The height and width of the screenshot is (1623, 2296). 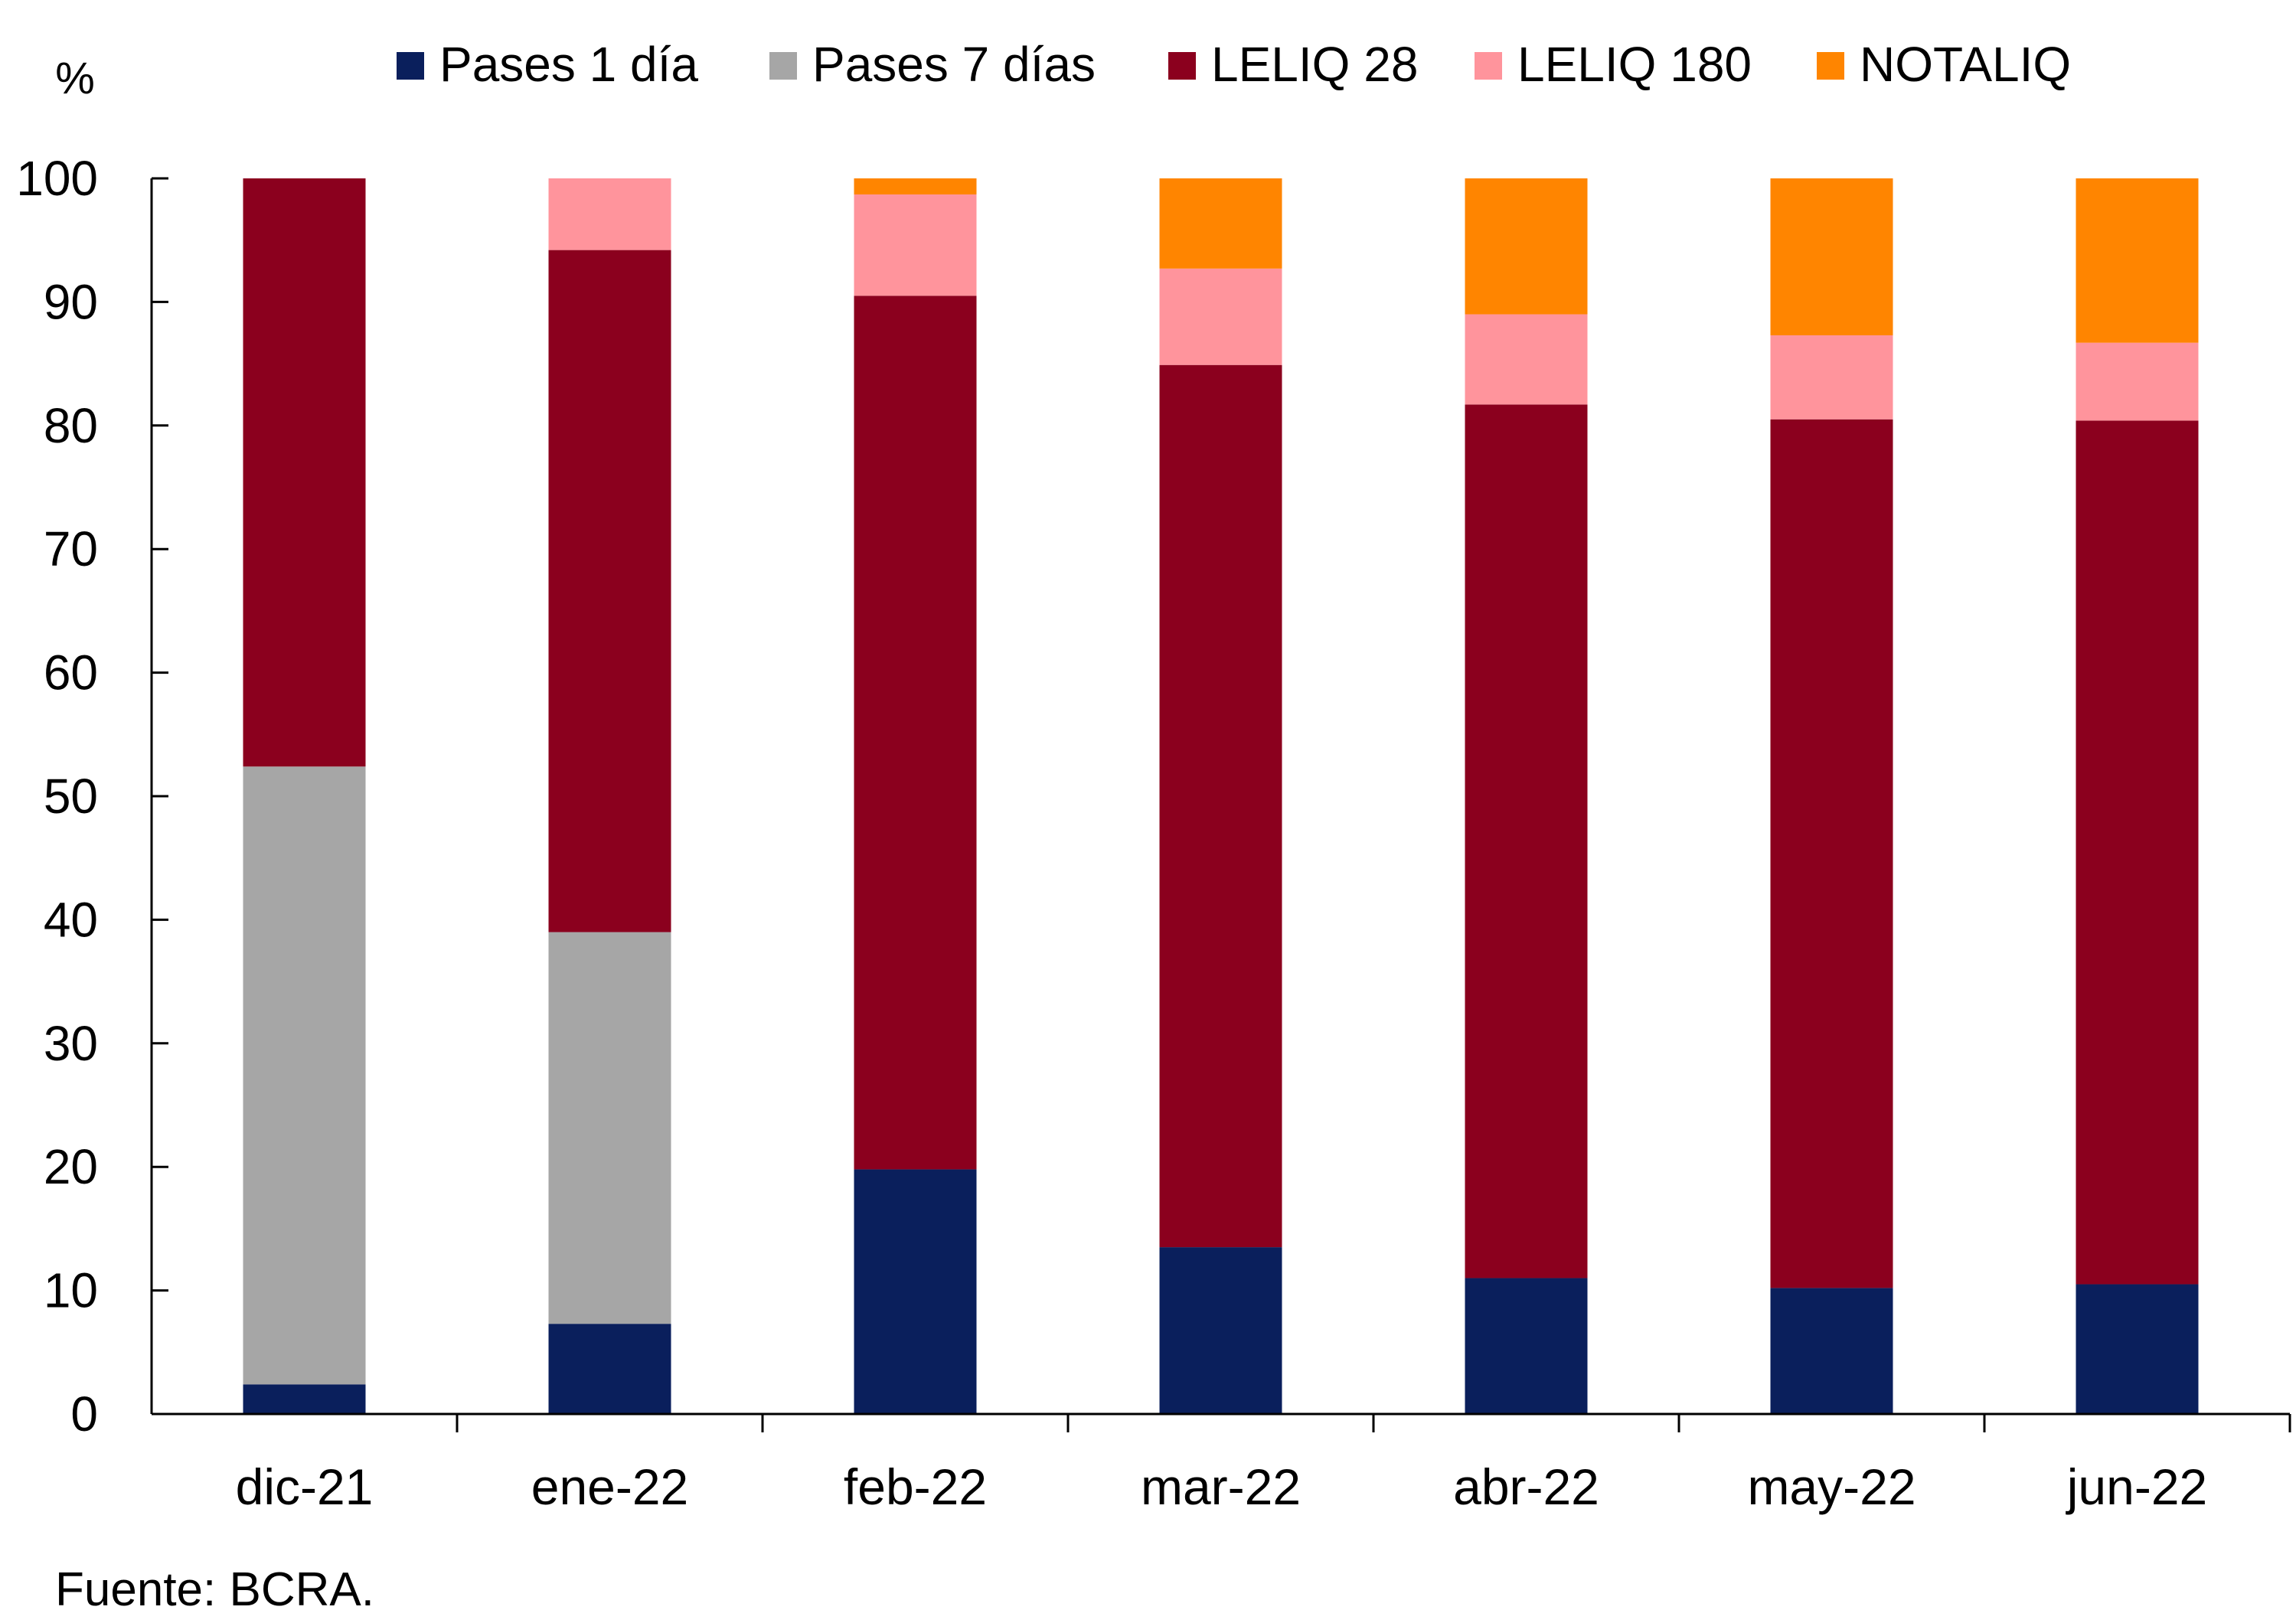 What do you see at coordinates (71, 672) in the screenshot?
I see `y-tick-label: 60` at bounding box center [71, 672].